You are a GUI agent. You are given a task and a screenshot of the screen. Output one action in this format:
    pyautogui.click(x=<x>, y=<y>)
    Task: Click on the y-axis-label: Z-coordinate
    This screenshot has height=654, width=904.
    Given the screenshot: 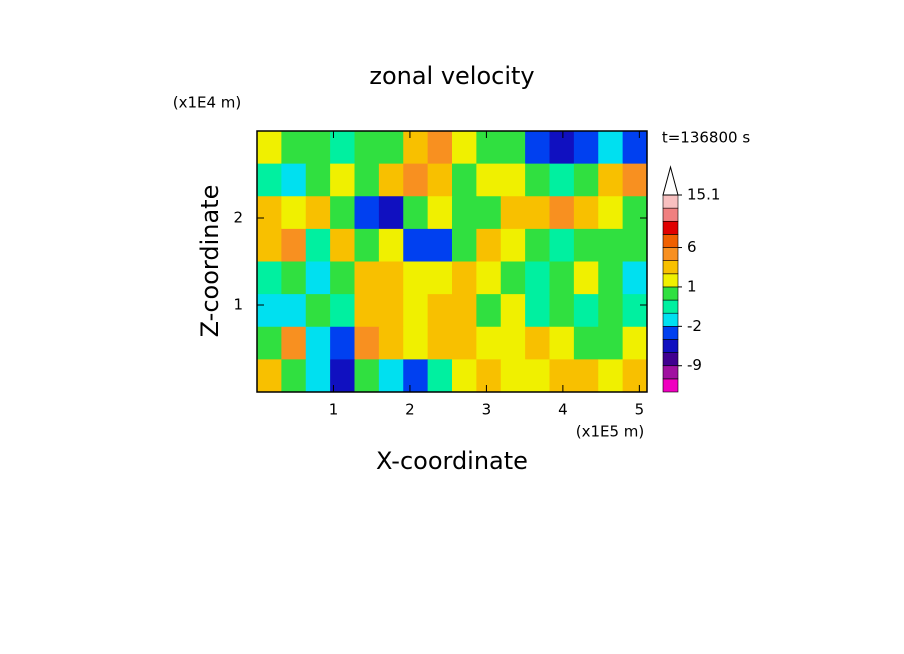 What is the action you would take?
    pyautogui.click(x=210, y=261)
    